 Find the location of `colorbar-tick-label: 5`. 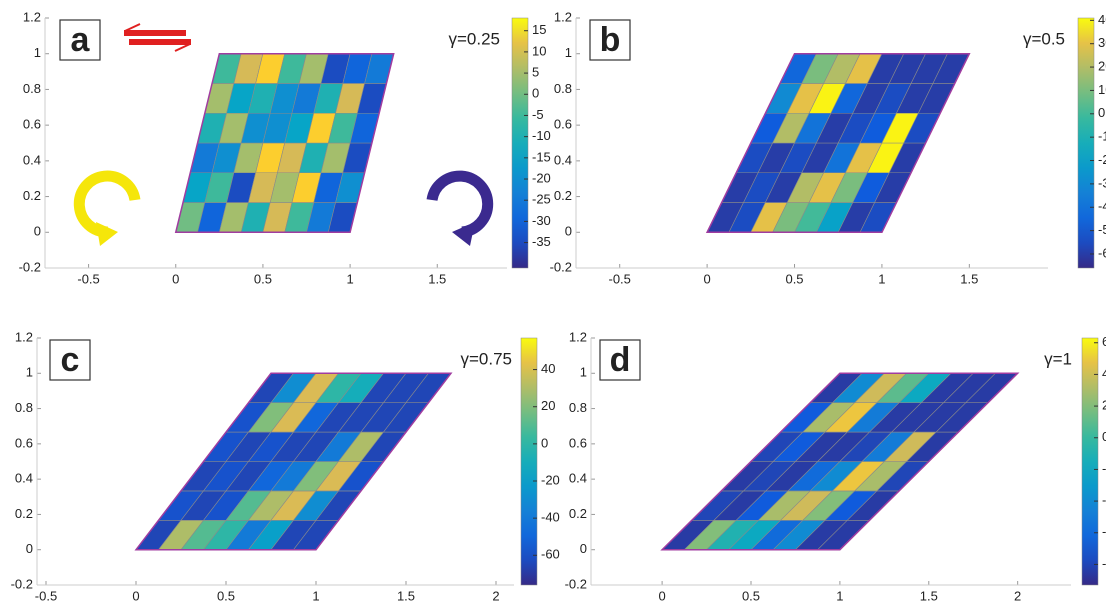

colorbar-tick-label: 5 is located at coordinates (535, 72).